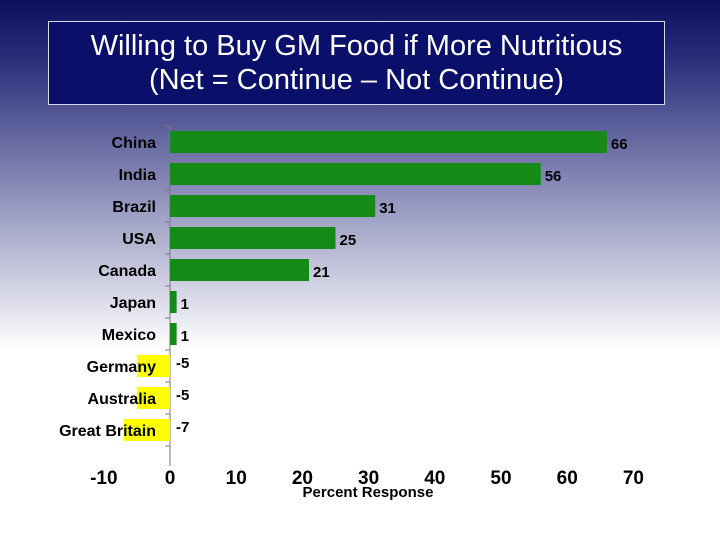 This screenshot has width=720, height=540. What do you see at coordinates (302, 478) in the screenshot?
I see `x-tick-label: 20` at bounding box center [302, 478].